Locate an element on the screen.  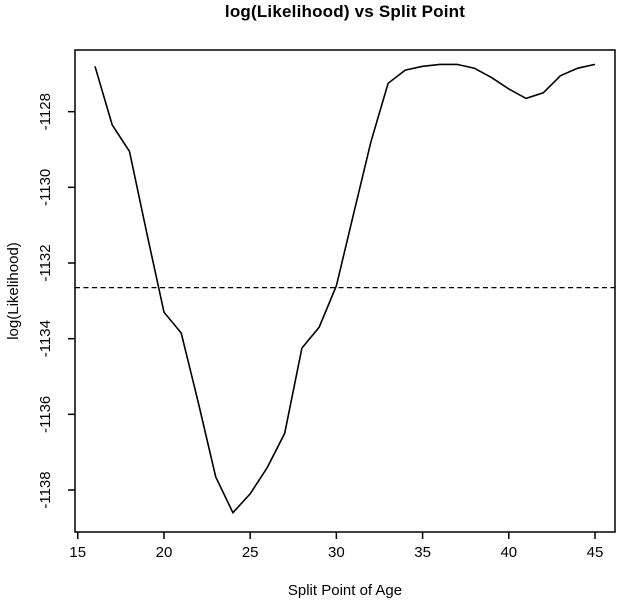
x-tick-label: 45 is located at coordinates (595, 552).